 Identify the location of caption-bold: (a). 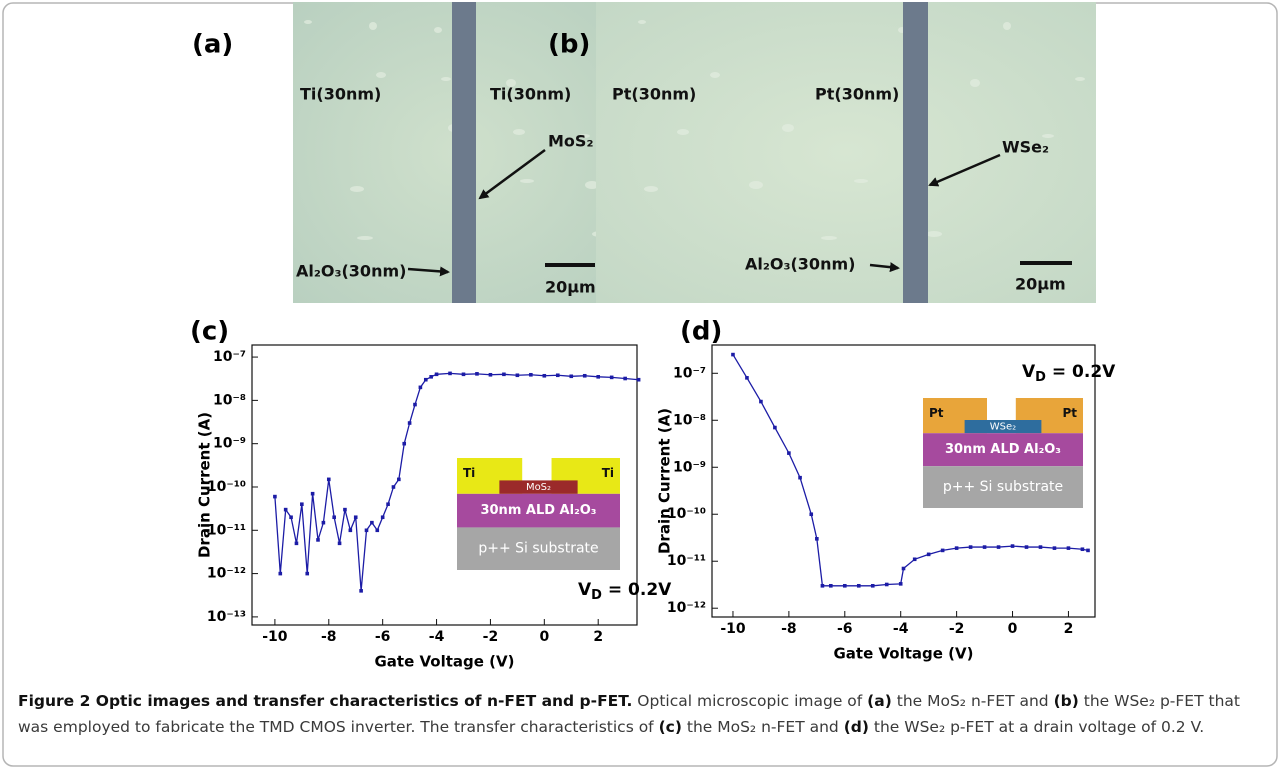
(879, 701).